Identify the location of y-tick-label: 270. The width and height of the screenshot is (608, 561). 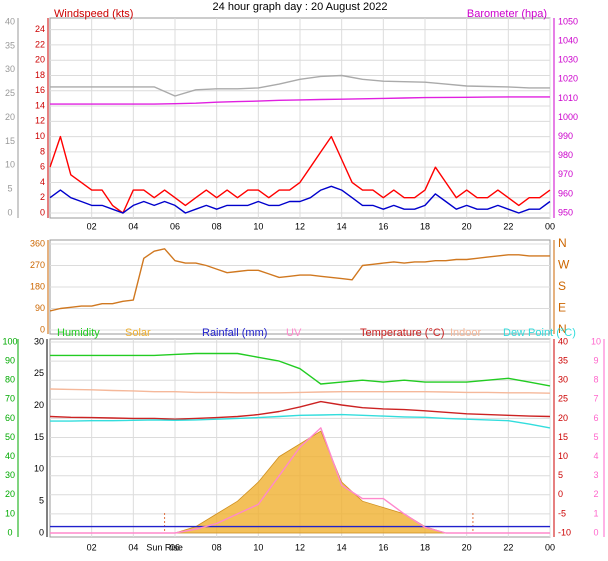
(37, 265).